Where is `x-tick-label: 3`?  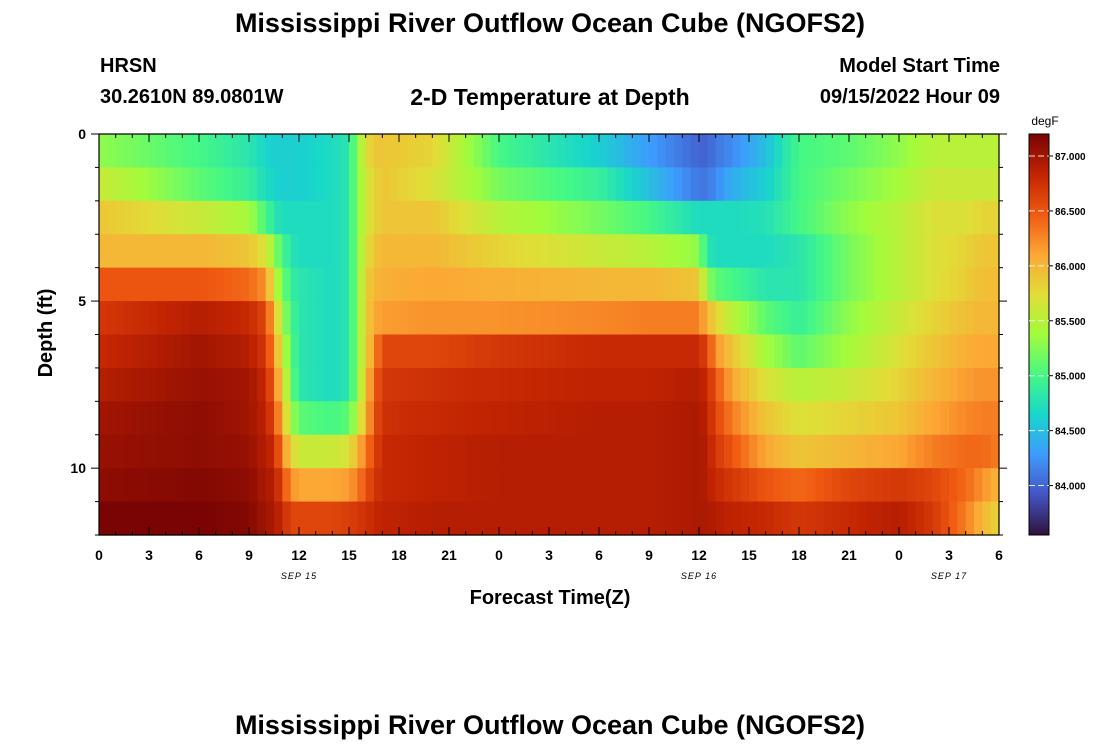 x-tick-label: 3 is located at coordinates (949, 555).